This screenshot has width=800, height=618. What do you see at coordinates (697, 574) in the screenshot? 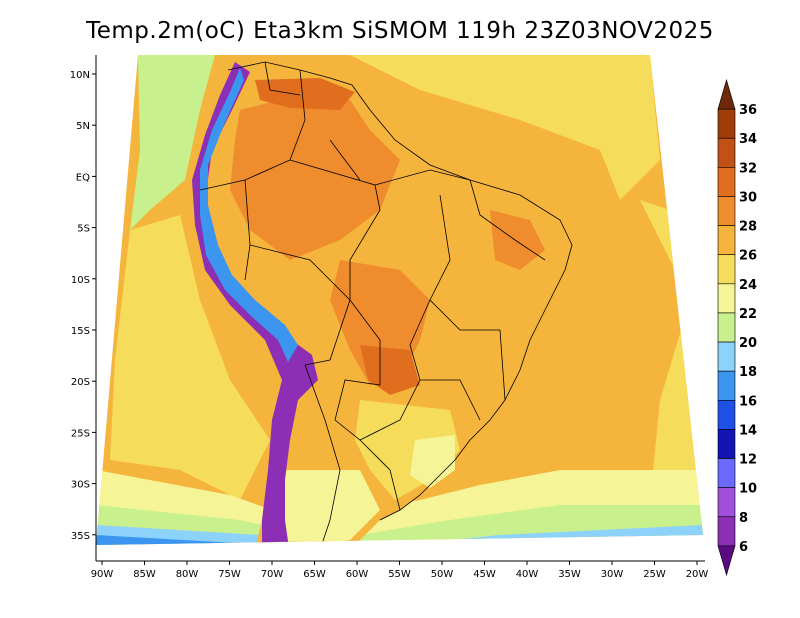
I see `x-tick-label: 20W` at bounding box center [697, 574].